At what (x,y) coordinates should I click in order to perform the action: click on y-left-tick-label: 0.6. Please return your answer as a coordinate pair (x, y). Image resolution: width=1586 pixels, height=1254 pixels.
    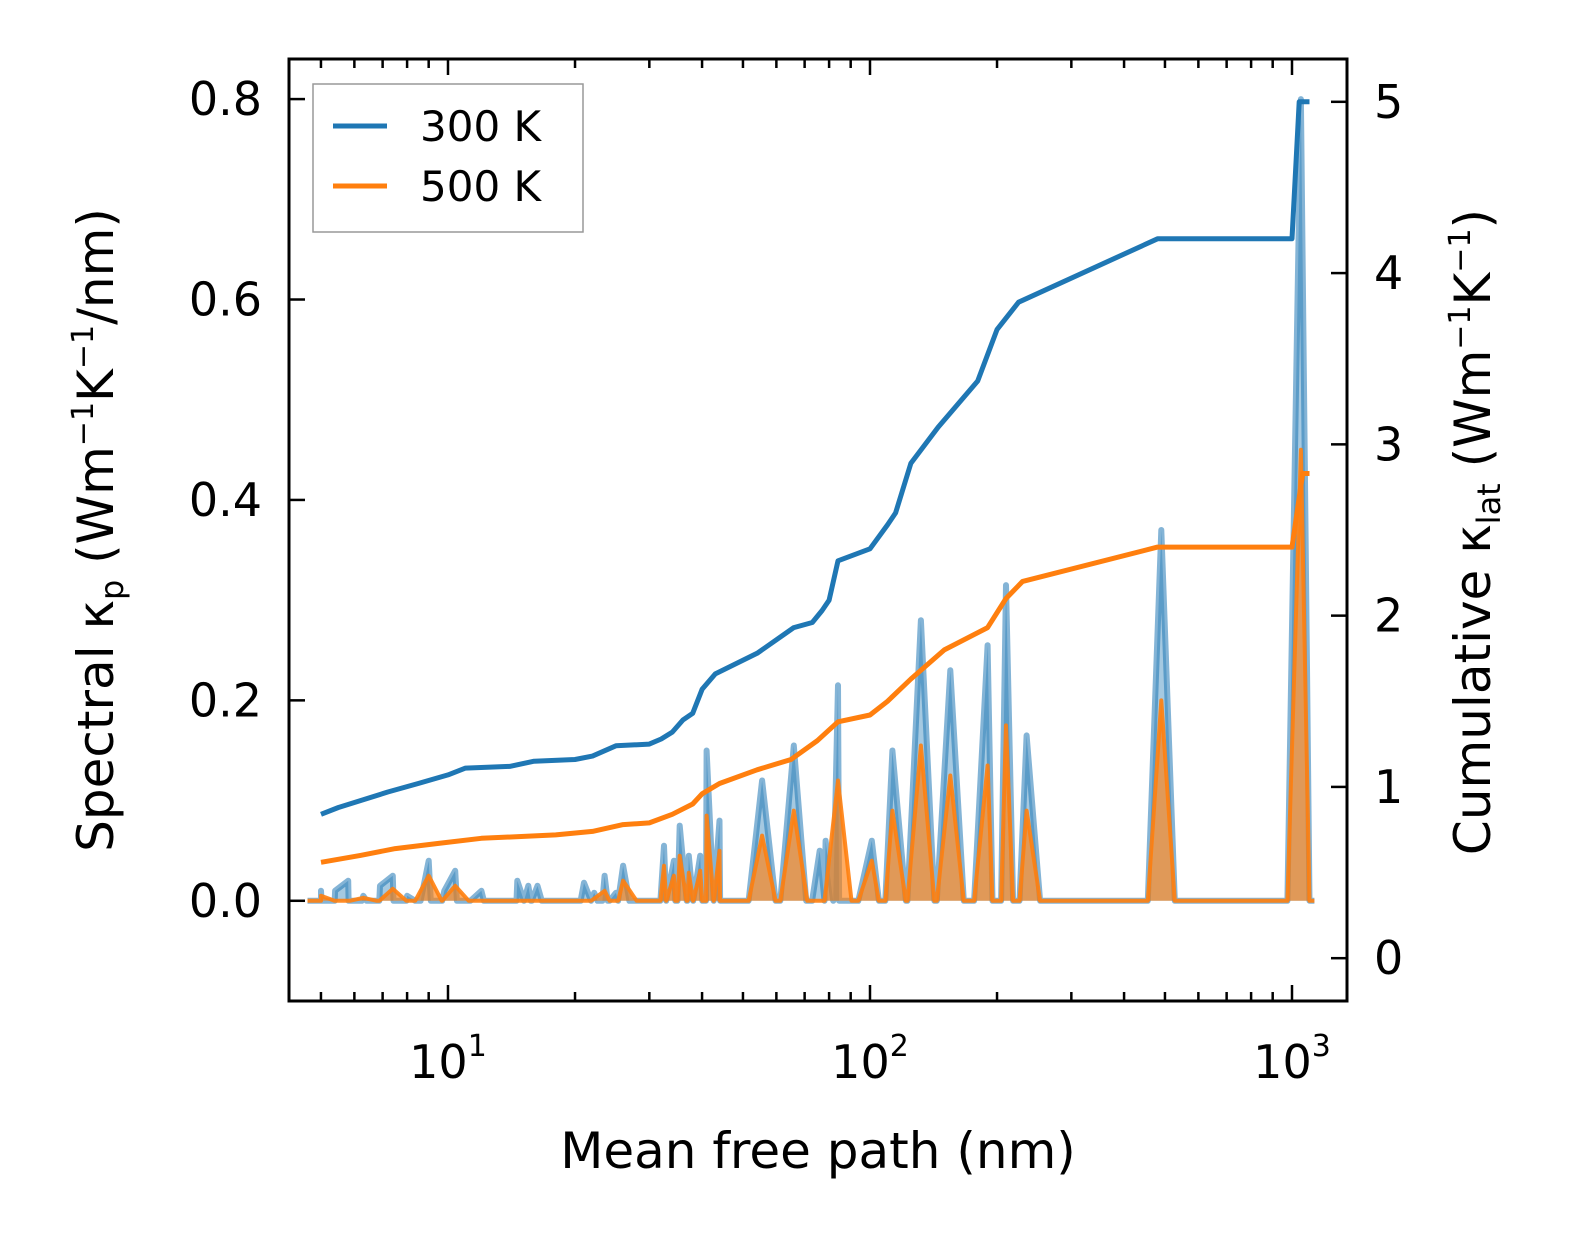
    Looking at the image, I should click on (225, 300).